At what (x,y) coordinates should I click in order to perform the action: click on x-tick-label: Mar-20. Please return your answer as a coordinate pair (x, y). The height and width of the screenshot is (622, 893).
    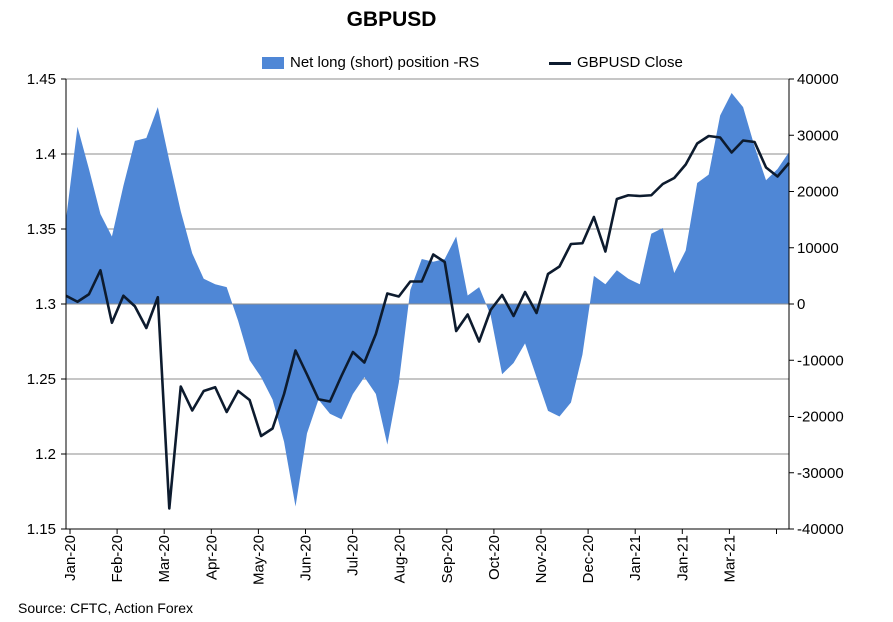
    Looking at the image, I should click on (164, 559).